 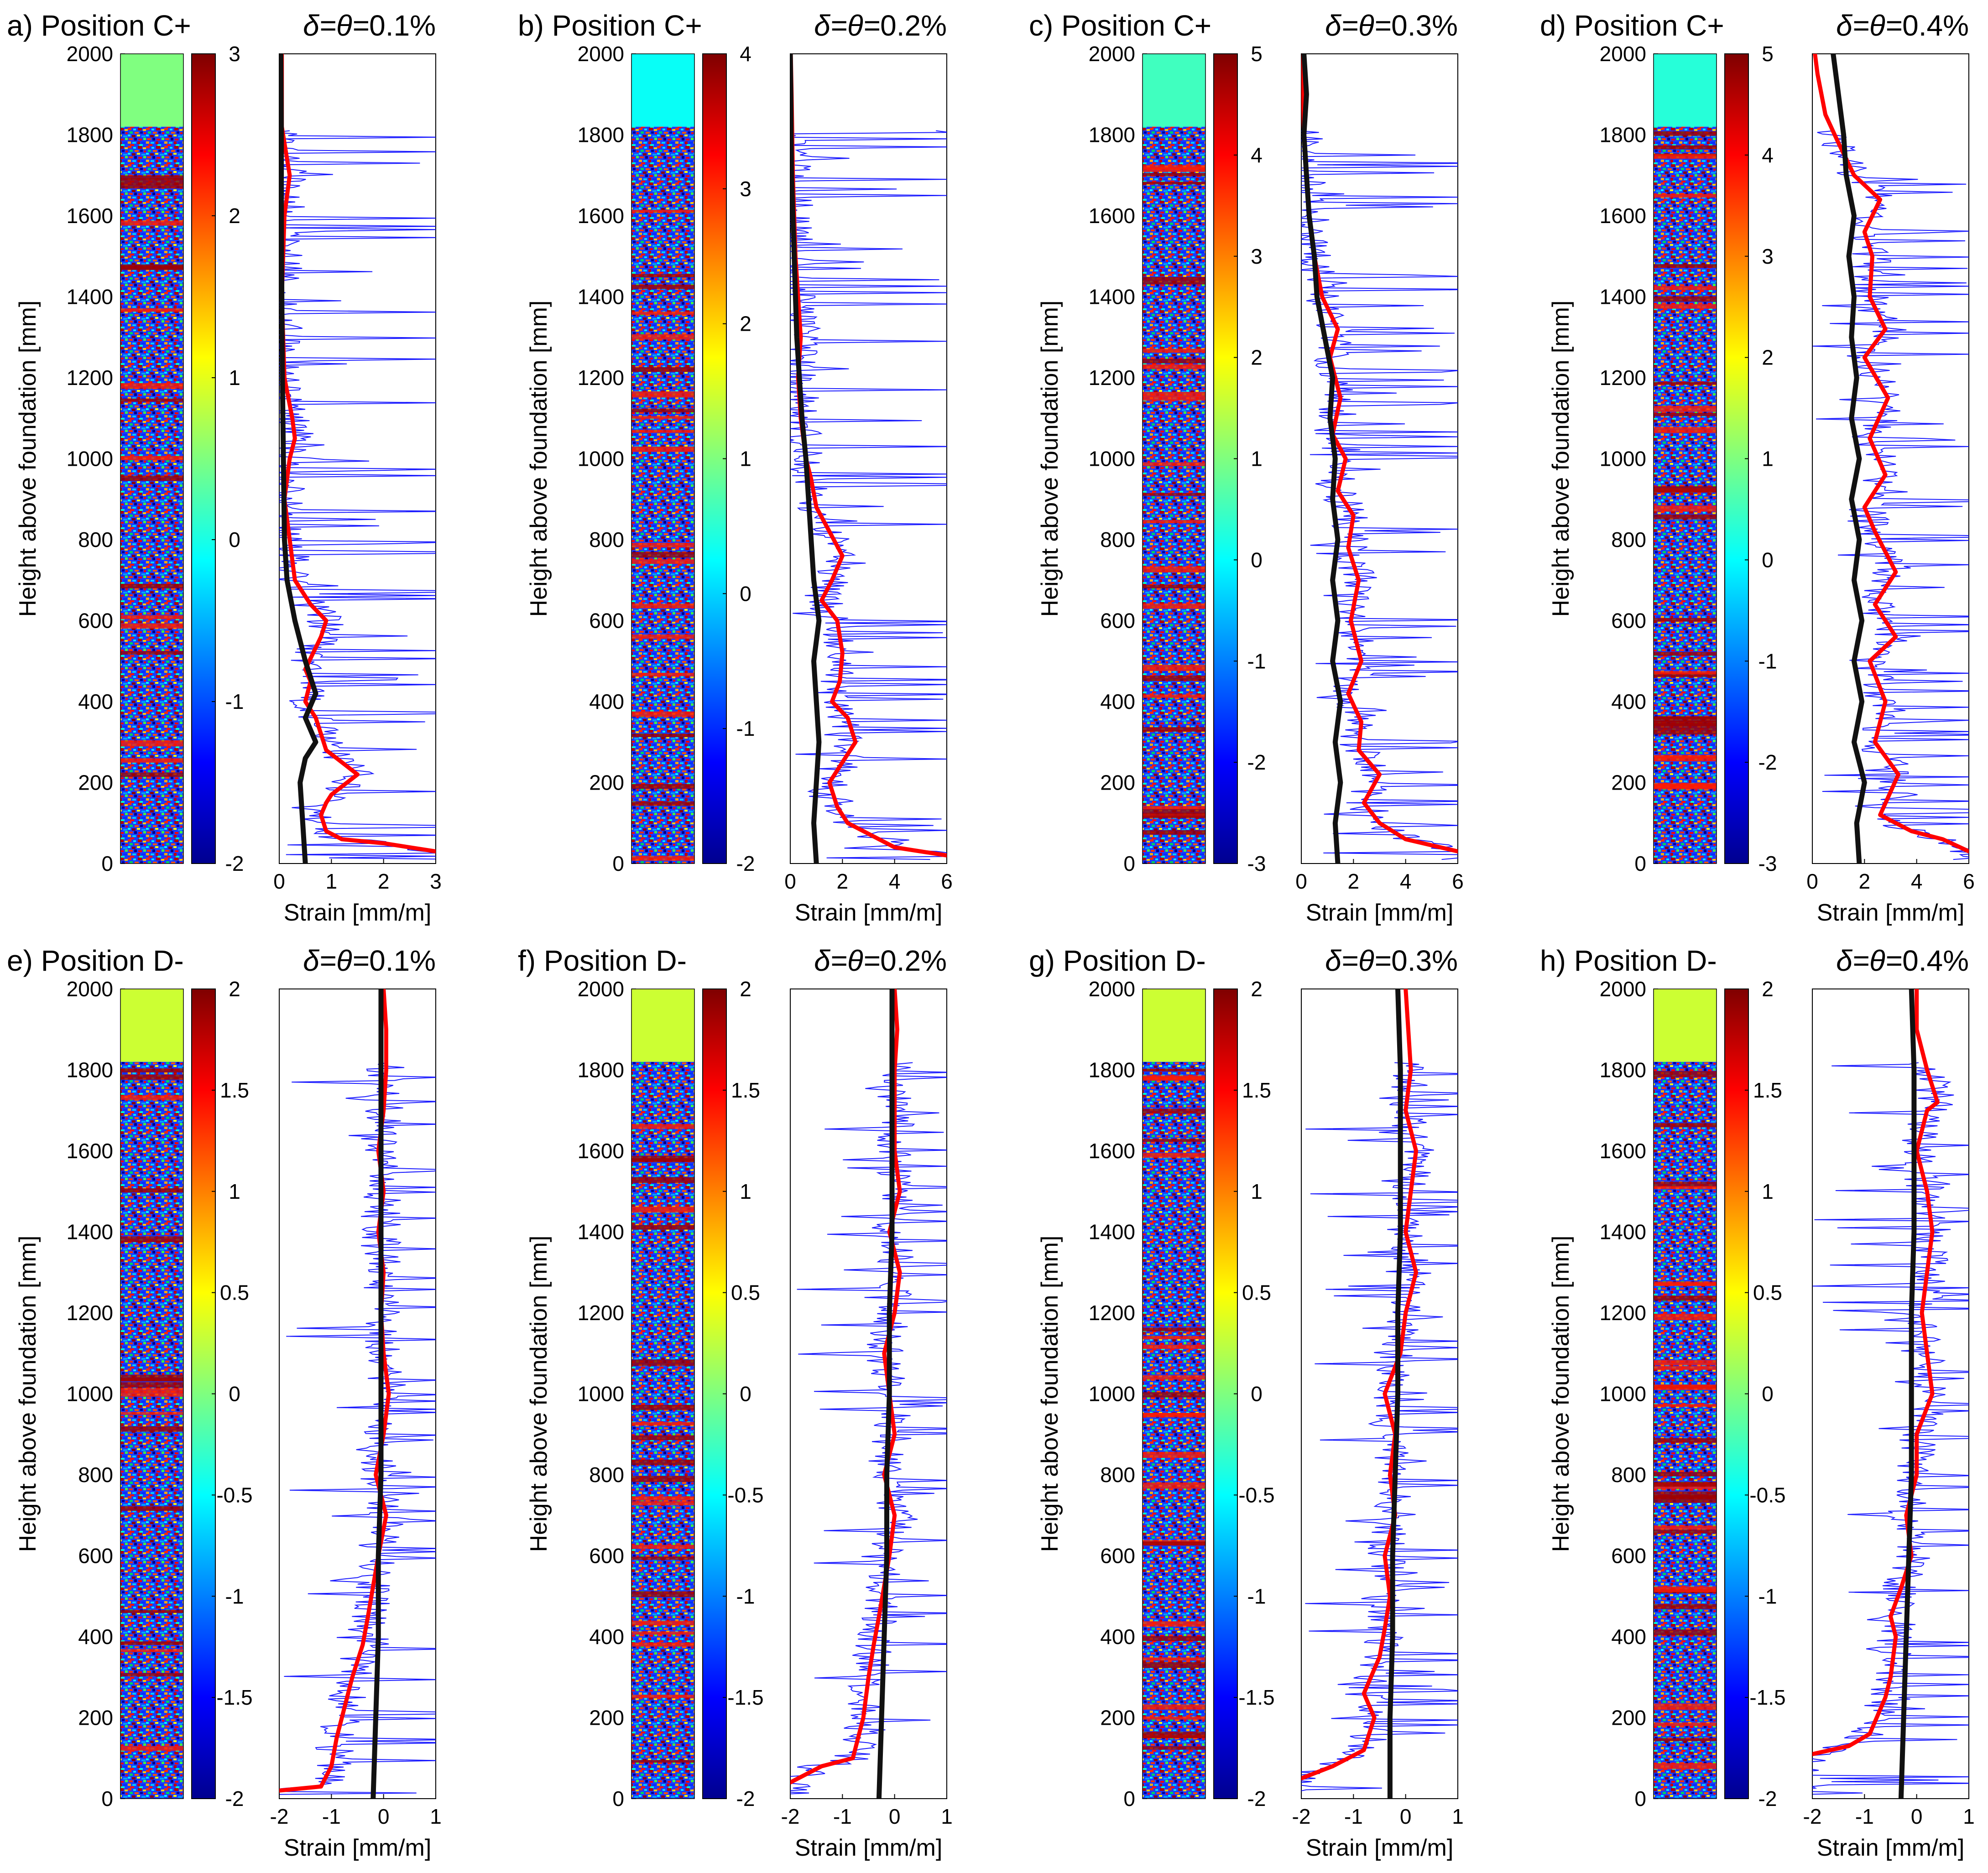 I want to click on colorbar-tick-label: 1.5, so click(x=234, y=1090).